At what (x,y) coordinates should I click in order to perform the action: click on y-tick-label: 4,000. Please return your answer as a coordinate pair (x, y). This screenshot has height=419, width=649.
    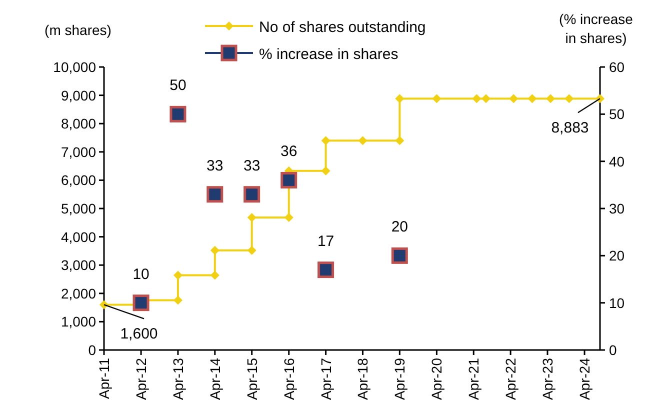
    Looking at the image, I should click on (78, 236).